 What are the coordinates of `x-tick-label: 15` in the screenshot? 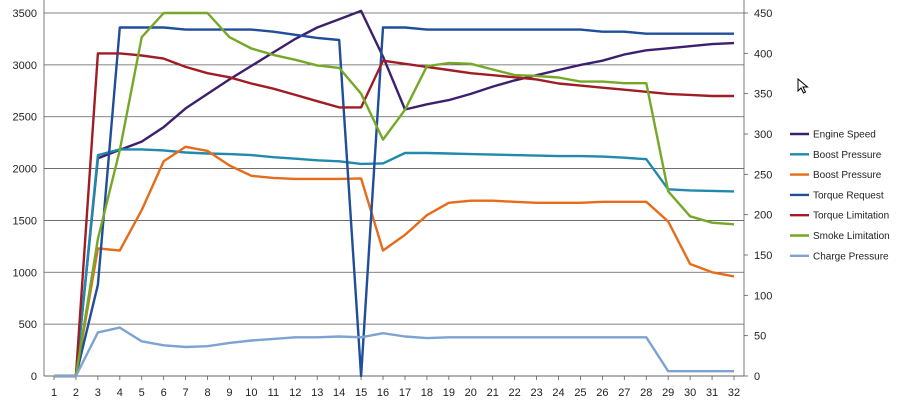 It's located at (361, 393).